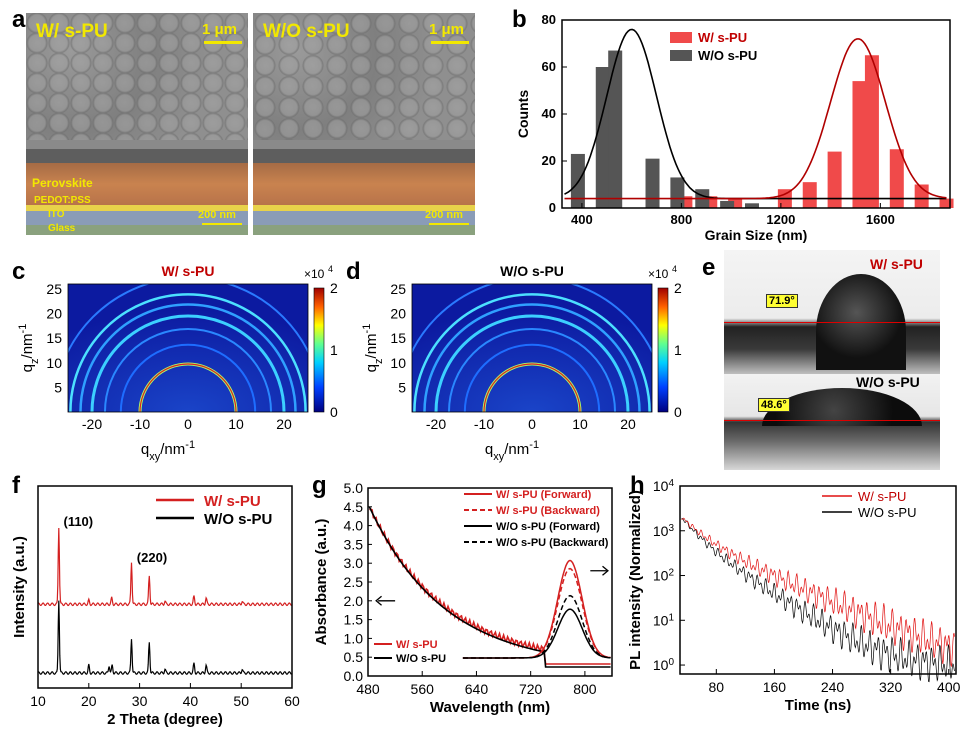 Image resolution: width=974 pixels, height=733 pixels. What do you see at coordinates (54, 314) in the screenshot?
I see `y-tick-label: 20` at bounding box center [54, 314].